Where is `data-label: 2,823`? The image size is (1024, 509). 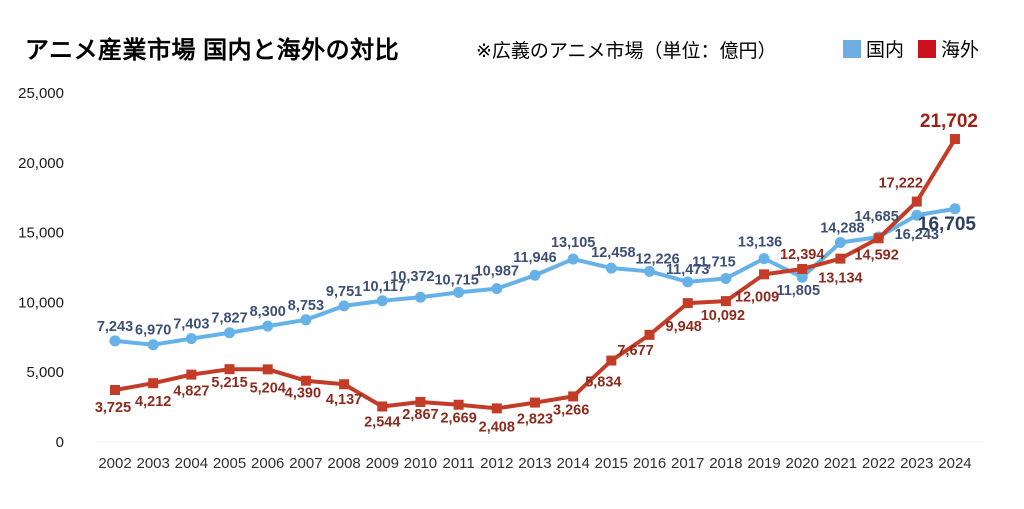 data-label: 2,823 is located at coordinates (535, 420).